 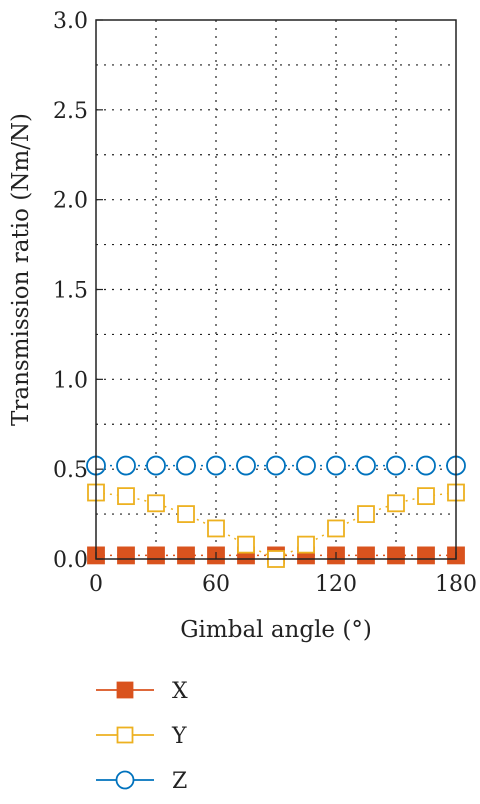 I want to click on data-marks, so click(x=276, y=511).